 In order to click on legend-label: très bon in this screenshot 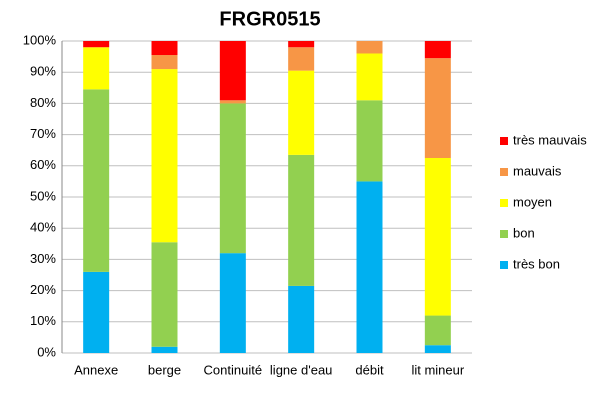, I will do `click(536, 263)`.